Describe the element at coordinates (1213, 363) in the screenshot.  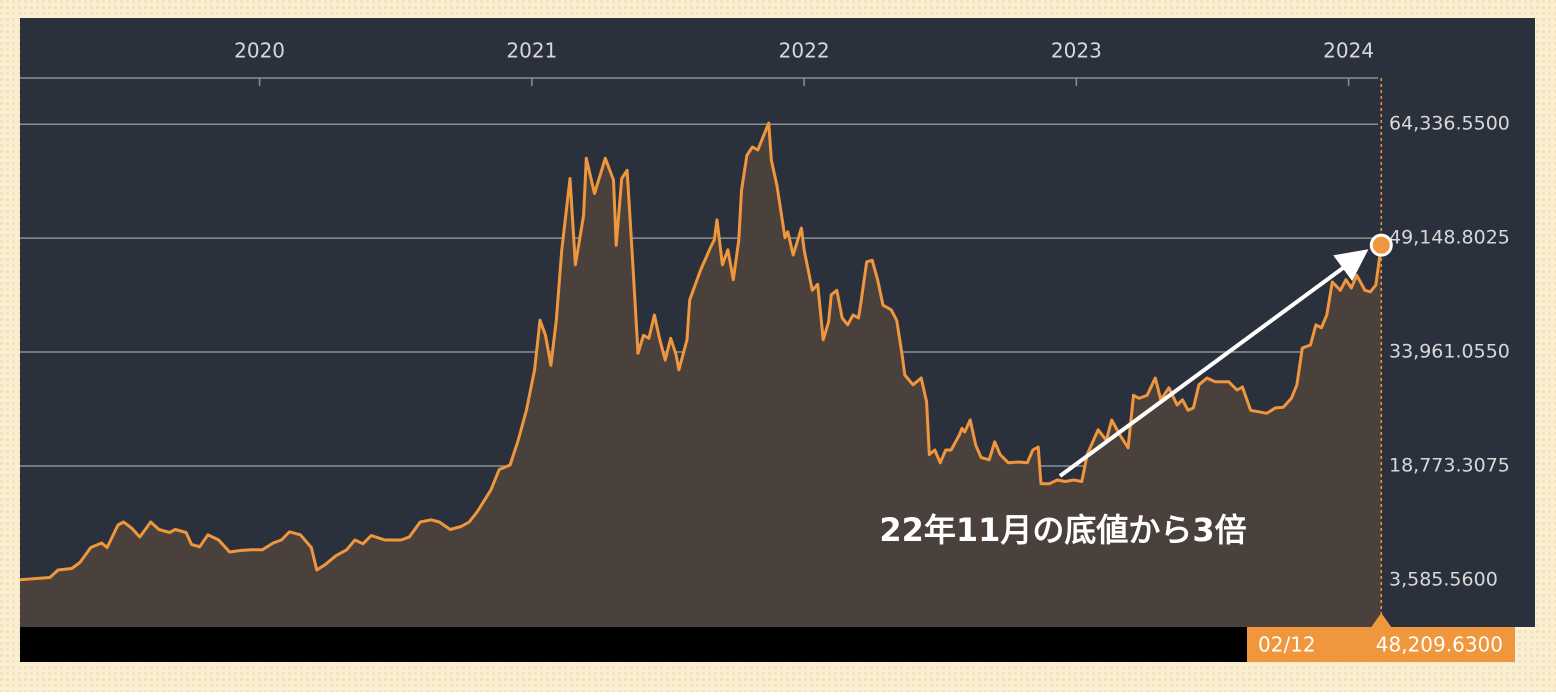
I see `annotation-arrow` at that location.